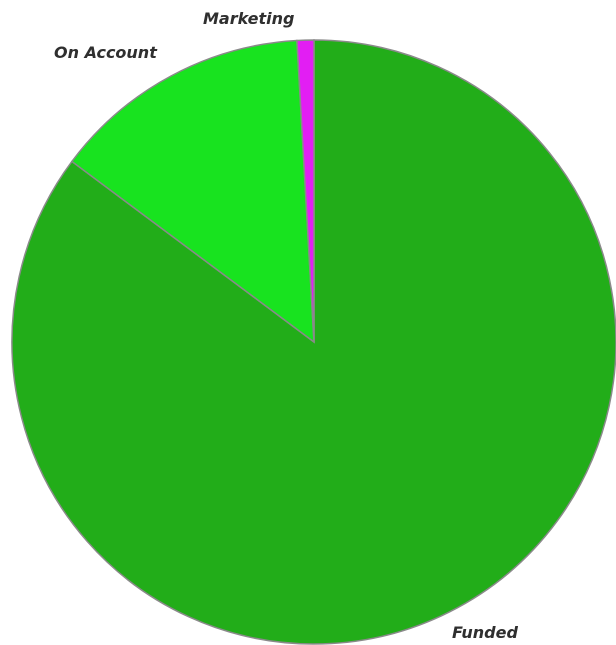  I want to click on slice-label-marketing: Marketing, so click(249, 18).